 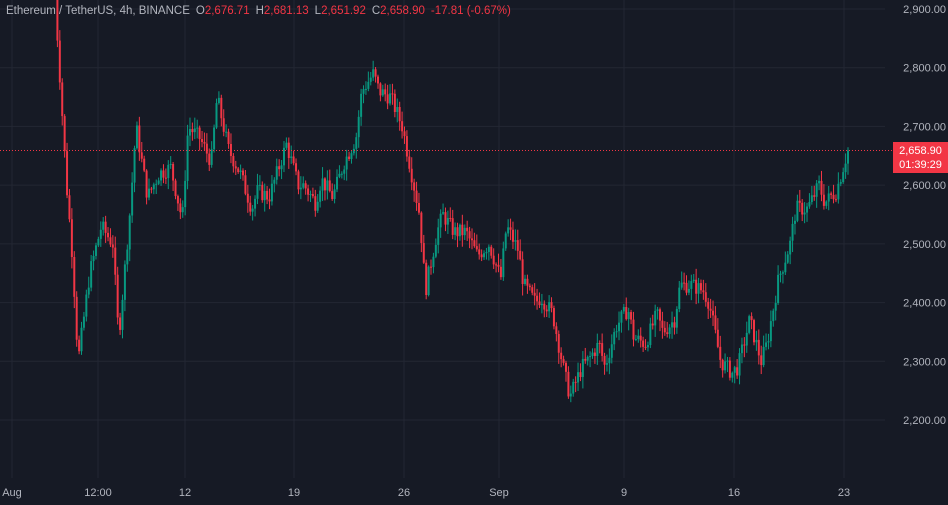 I want to click on change-value: -17.81 (-0.67%), so click(x=470, y=11).